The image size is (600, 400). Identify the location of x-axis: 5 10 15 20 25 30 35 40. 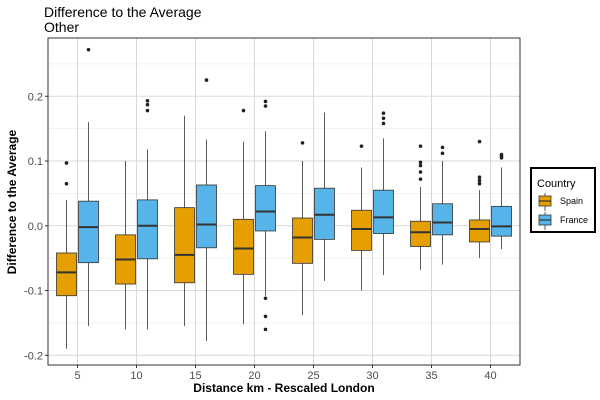
(285, 373).